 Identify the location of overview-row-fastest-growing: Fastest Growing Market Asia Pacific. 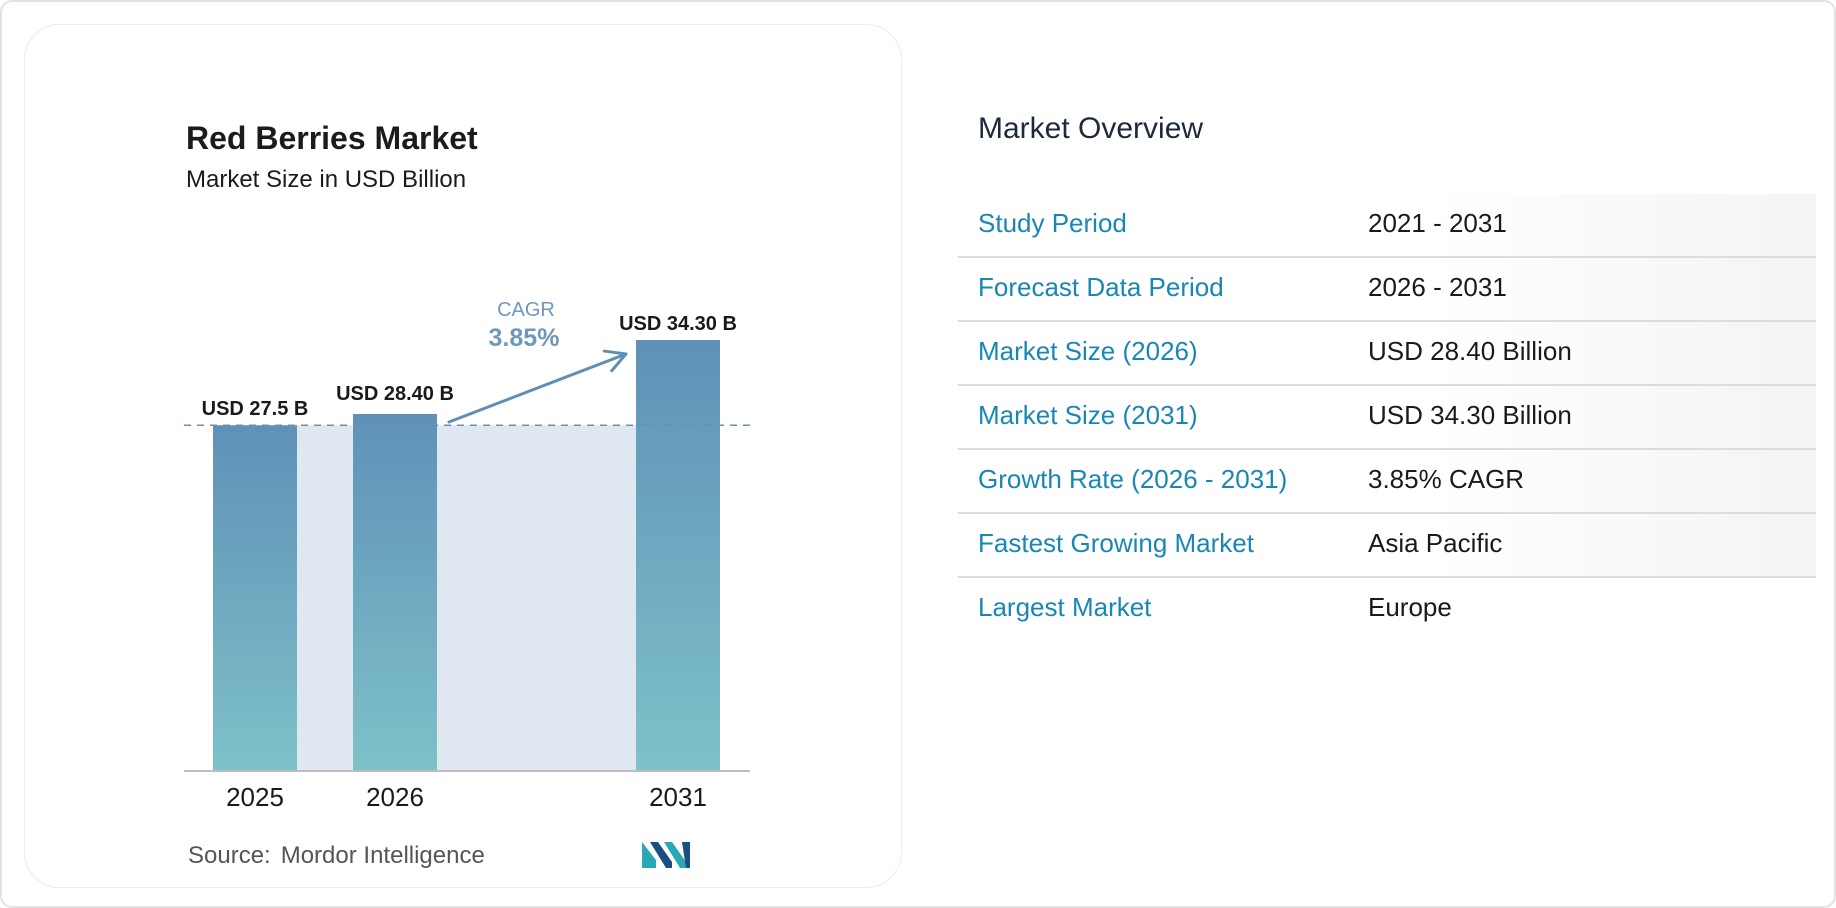
(1387, 546).